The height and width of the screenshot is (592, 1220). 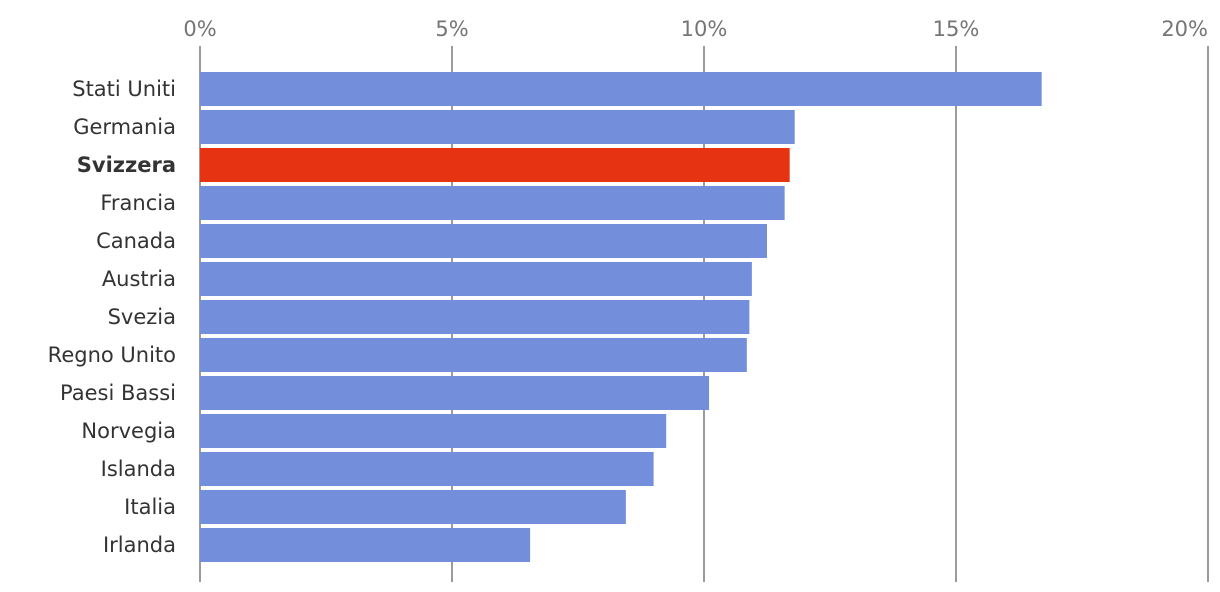 What do you see at coordinates (128, 431) in the screenshot?
I see `category-label: Norvegia` at bounding box center [128, 431].